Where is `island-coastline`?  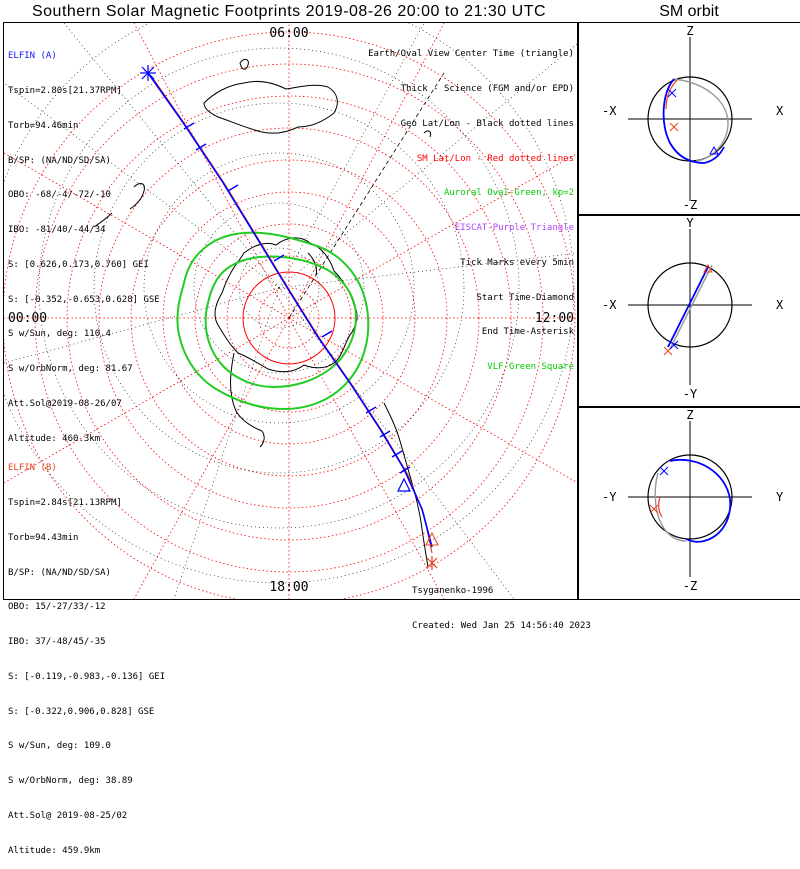
island-coastline is located at coordinates (335, 98).